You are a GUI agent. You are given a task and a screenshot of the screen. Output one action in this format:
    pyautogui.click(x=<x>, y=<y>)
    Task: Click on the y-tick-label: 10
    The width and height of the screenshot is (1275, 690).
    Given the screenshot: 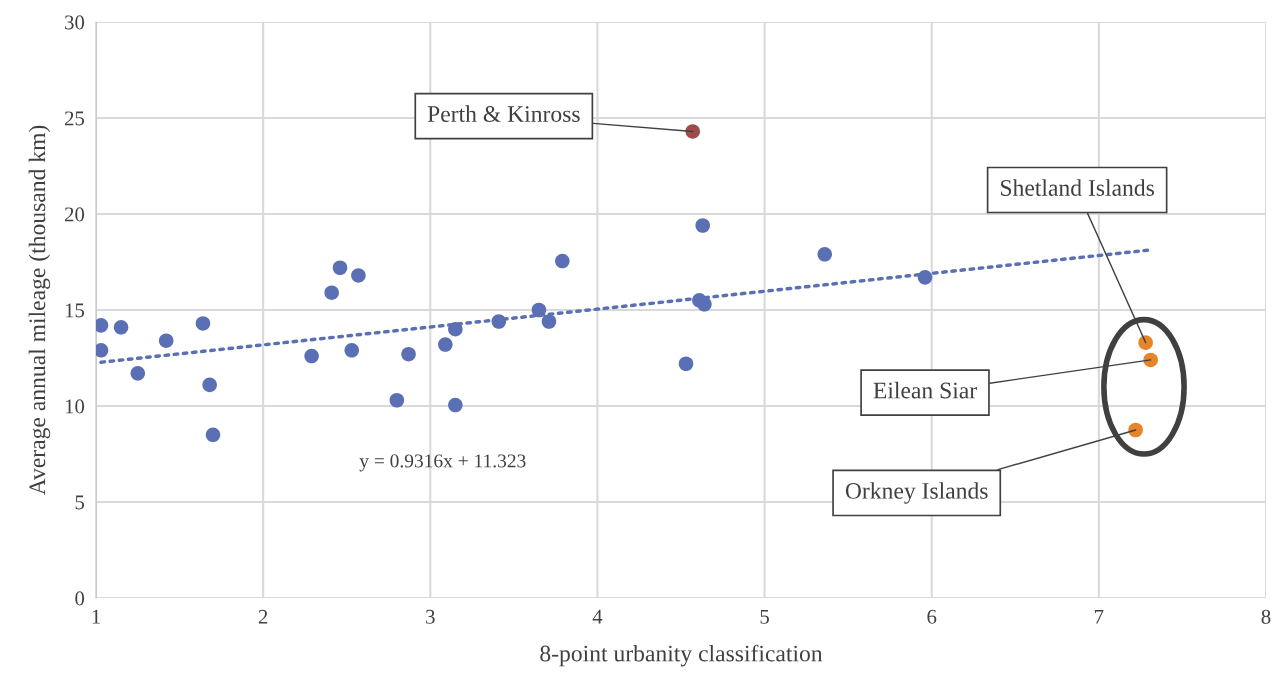 What is the action you would take?
    pyautogui.click(x=75, y=406)
    